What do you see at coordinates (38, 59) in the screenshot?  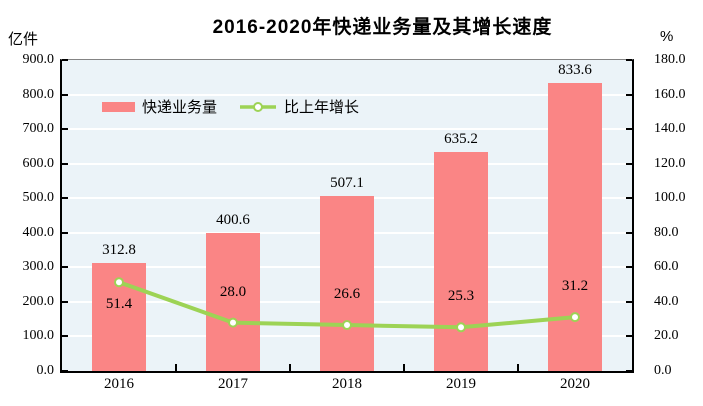 I see `left-axis-tick-label: 900.0` at bounding box center [38, 59].